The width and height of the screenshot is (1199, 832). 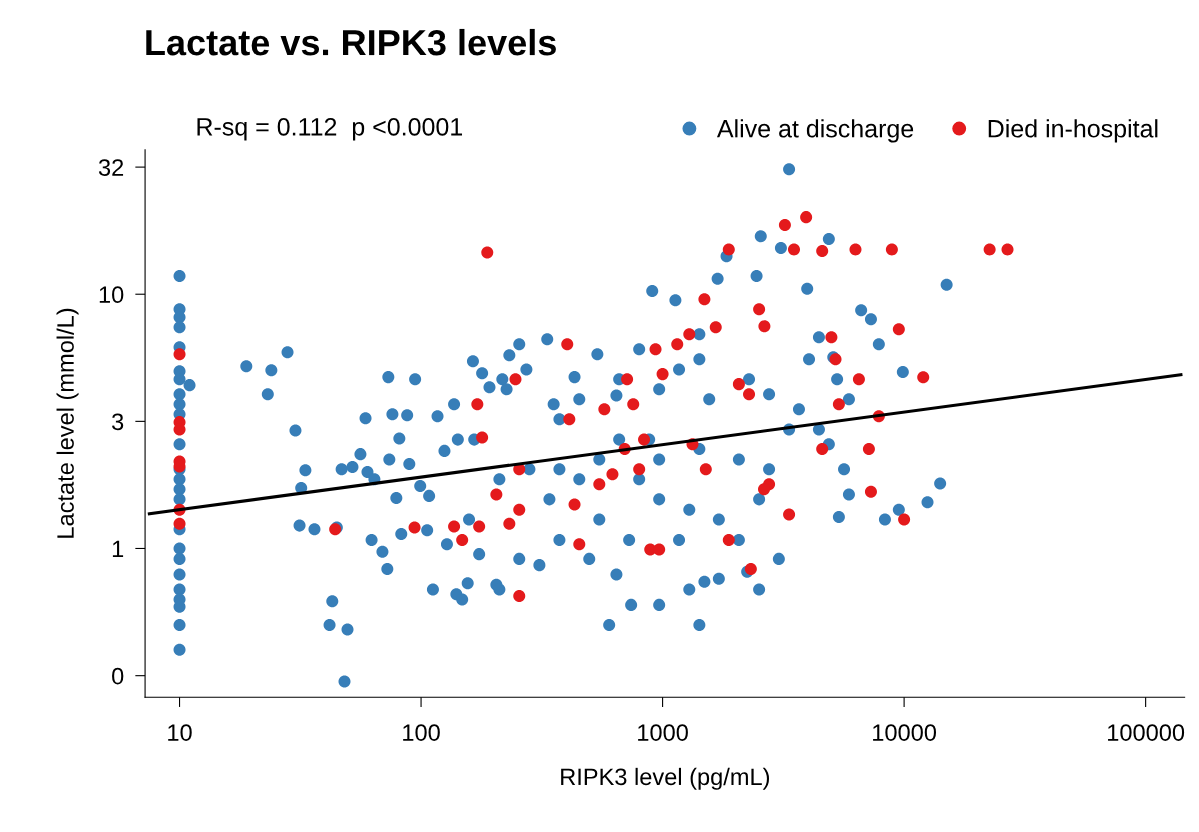 What do you see at coordinates (118, 676) in the screenshot?
I see `y-tick-label: 0` at bounding box center [118, 676].